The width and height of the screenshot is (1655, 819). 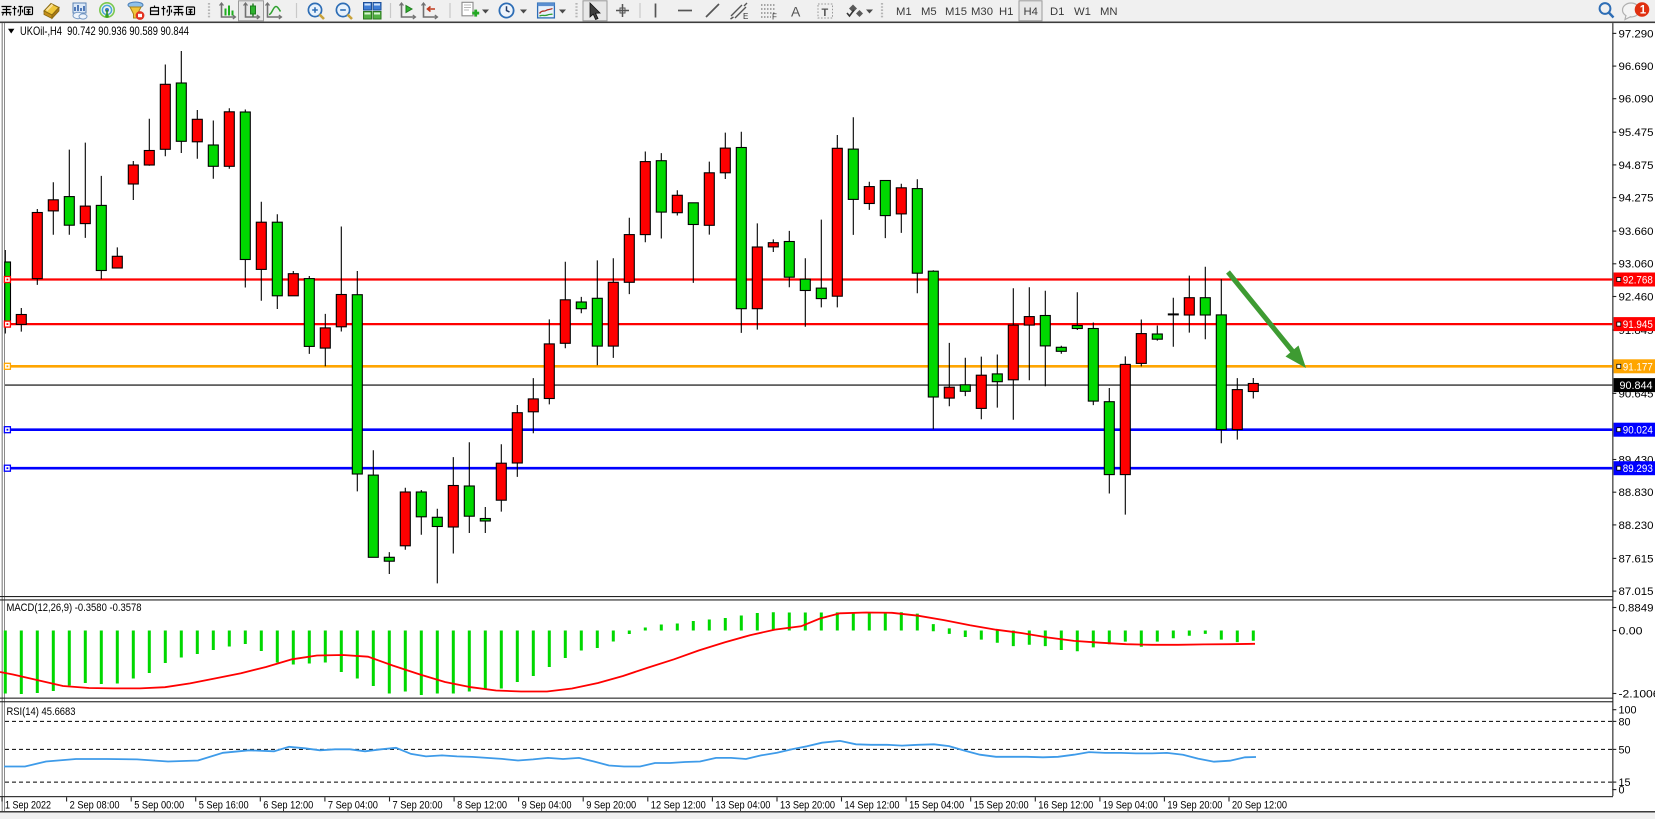 I want to click on svg-text: MACD(12,26,9) -0.3580 -0.3578, so click(x=74, y=608).